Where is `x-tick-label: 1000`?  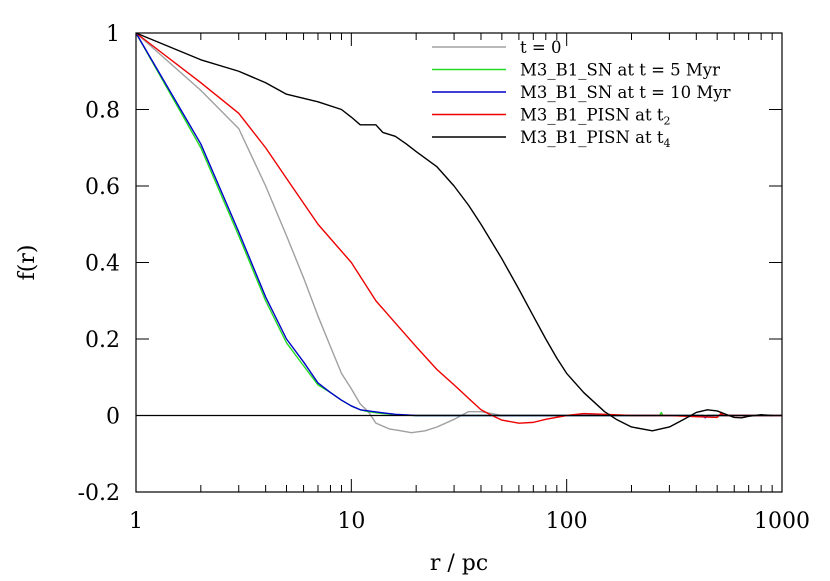 x-tick-label: 1000 is located at coordinates (782, 521).